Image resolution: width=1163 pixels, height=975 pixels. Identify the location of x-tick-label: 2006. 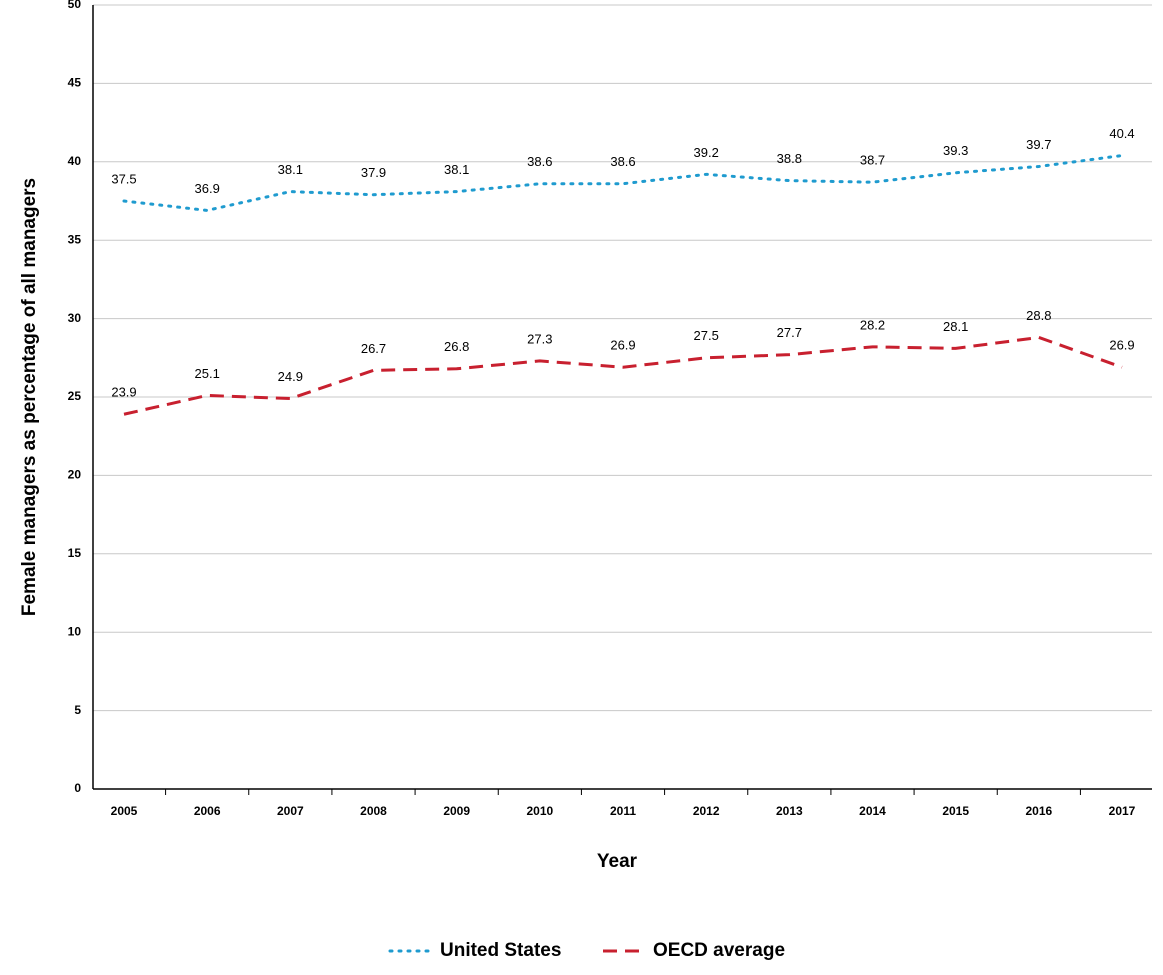
(207, 811).